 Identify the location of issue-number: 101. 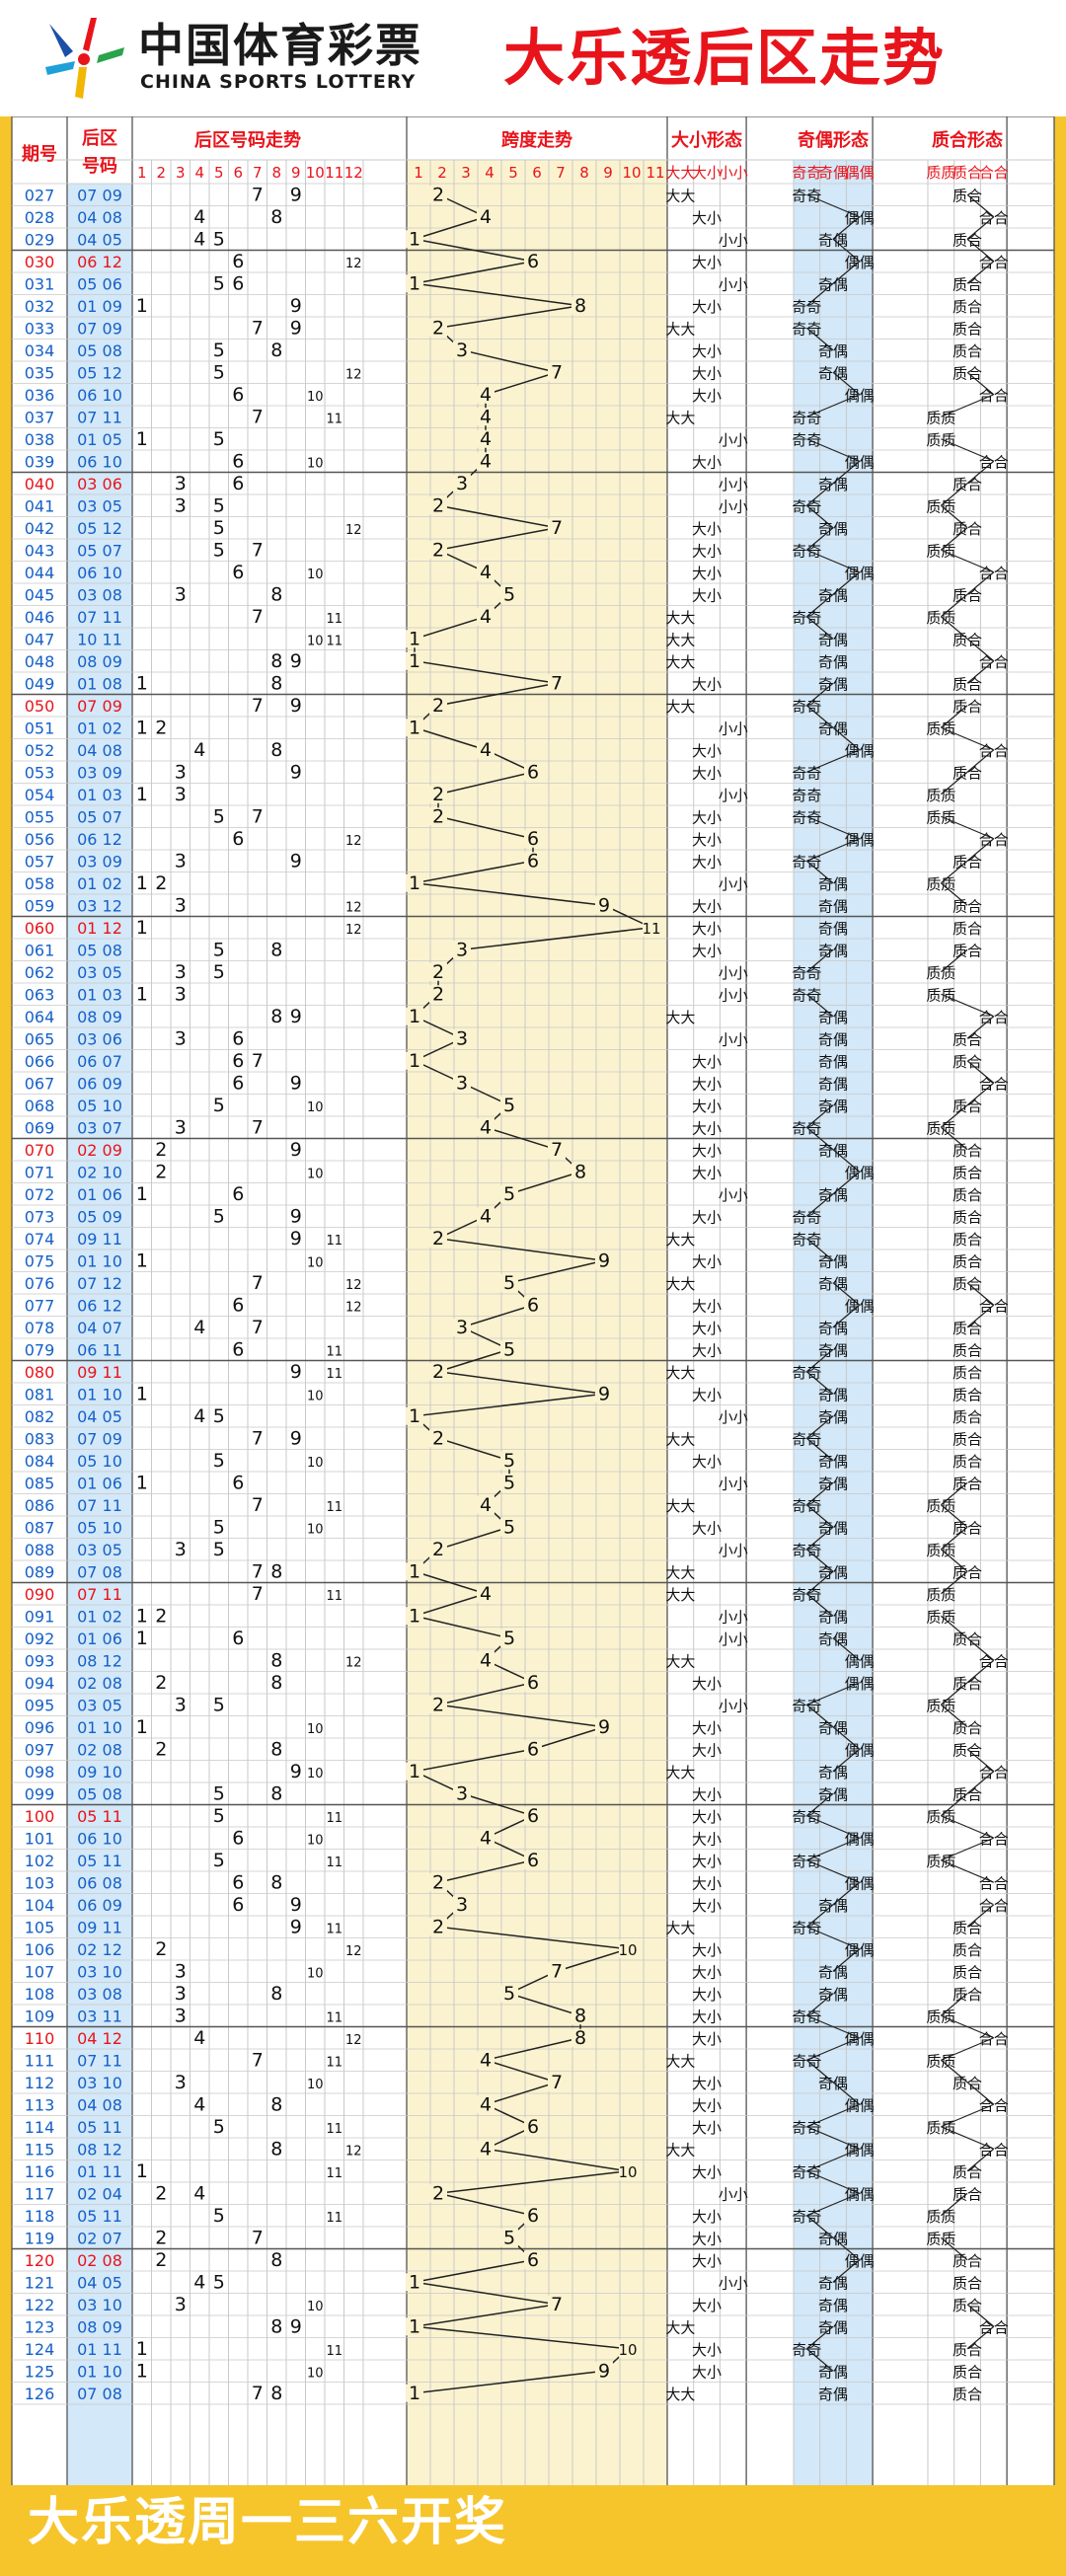
(40, 1838).